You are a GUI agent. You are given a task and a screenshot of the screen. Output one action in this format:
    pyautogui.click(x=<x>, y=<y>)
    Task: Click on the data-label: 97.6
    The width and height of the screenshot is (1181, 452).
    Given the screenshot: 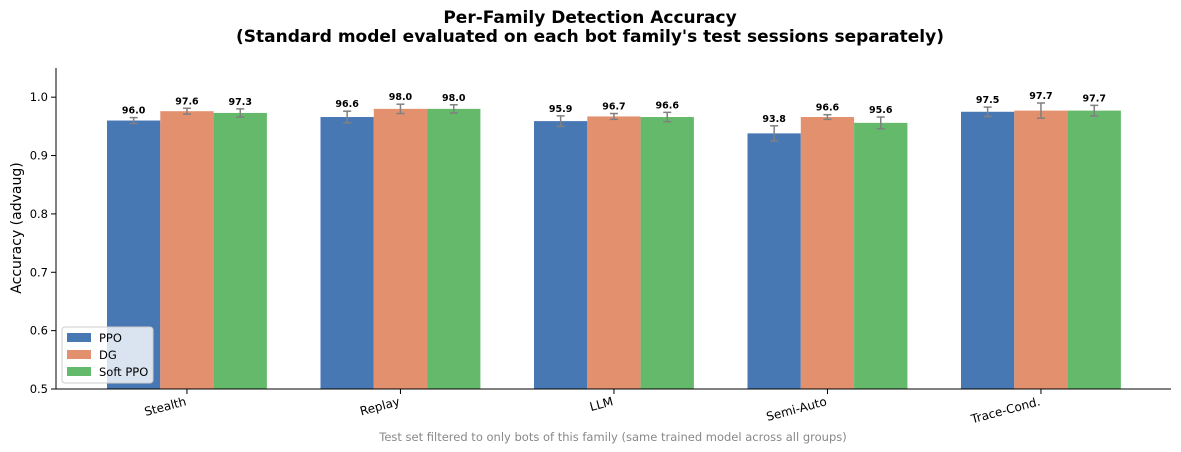 What is the action you would take?
    pyautogui.click(x=187, y=101)
    